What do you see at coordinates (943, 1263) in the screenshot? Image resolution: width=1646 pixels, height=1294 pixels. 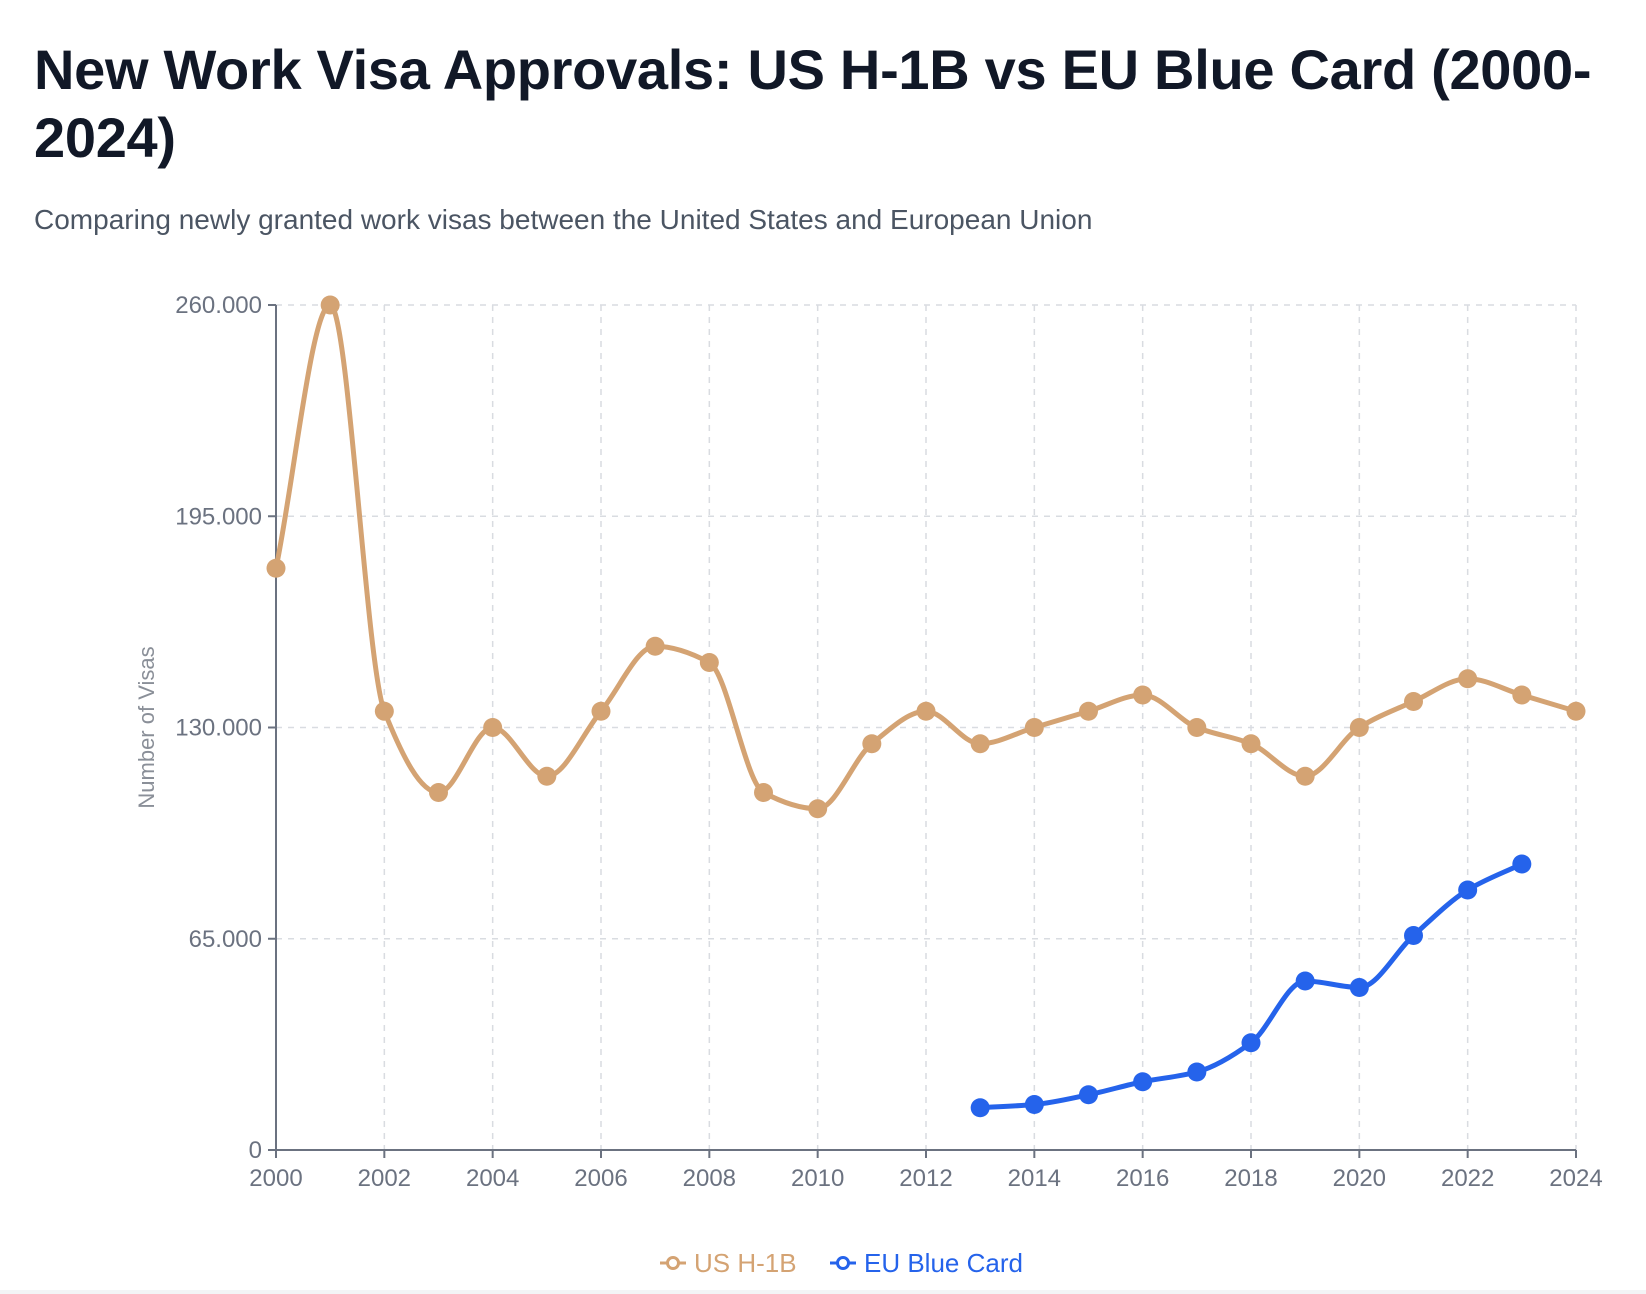 I see `legend-label: EU Blue Card` at bounding box center [943, 1263].